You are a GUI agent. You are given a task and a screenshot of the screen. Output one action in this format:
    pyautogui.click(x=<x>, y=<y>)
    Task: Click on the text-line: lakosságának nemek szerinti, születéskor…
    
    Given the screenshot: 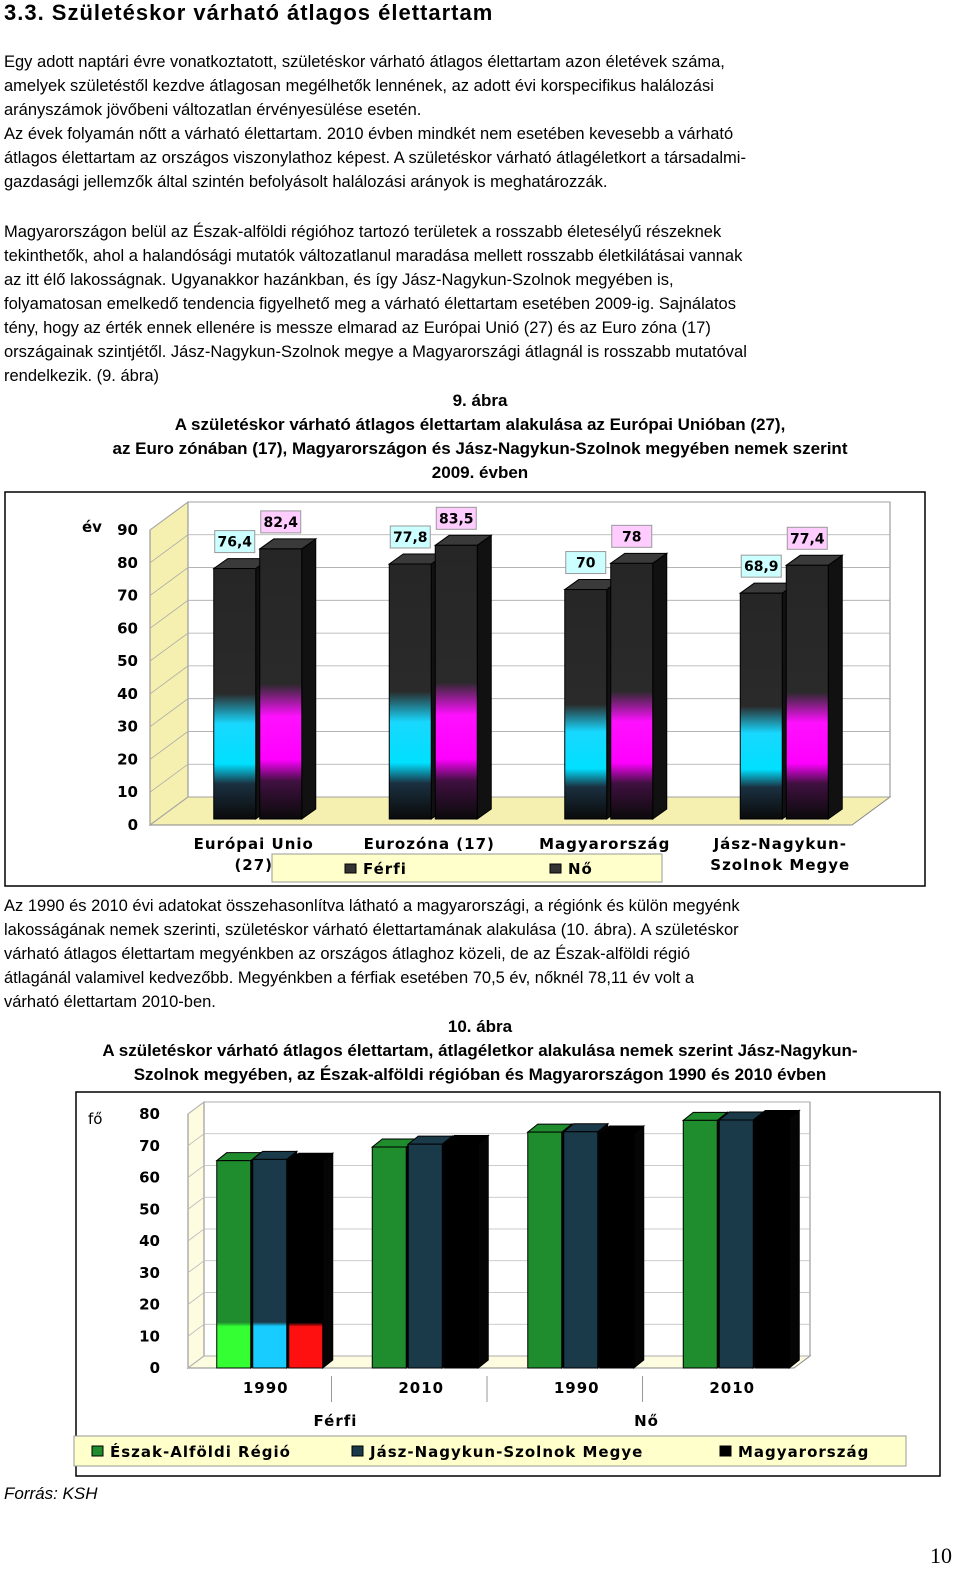 What is the action you would take?
    pyautogui.click(x=371, y=930)
    